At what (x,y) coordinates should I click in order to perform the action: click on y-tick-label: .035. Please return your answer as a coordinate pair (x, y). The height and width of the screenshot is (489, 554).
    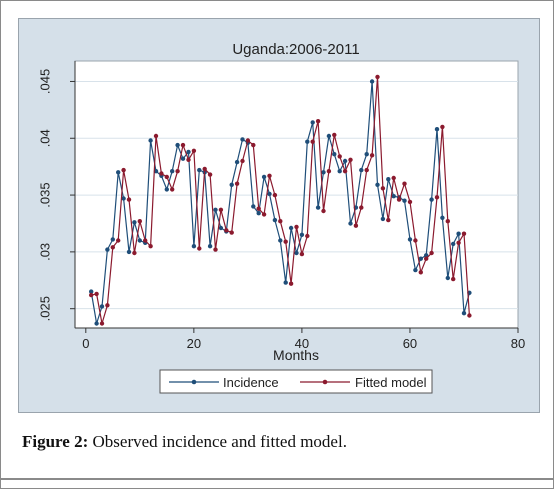
    Looking at the image, I should click on (45, 194).